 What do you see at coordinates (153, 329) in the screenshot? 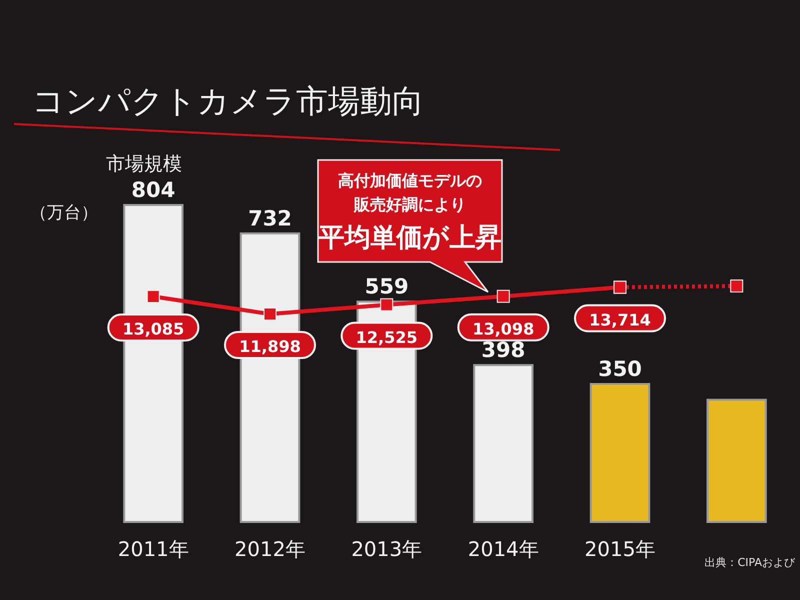
I see `data-label: 13,085` at bounding box center [153, 329].